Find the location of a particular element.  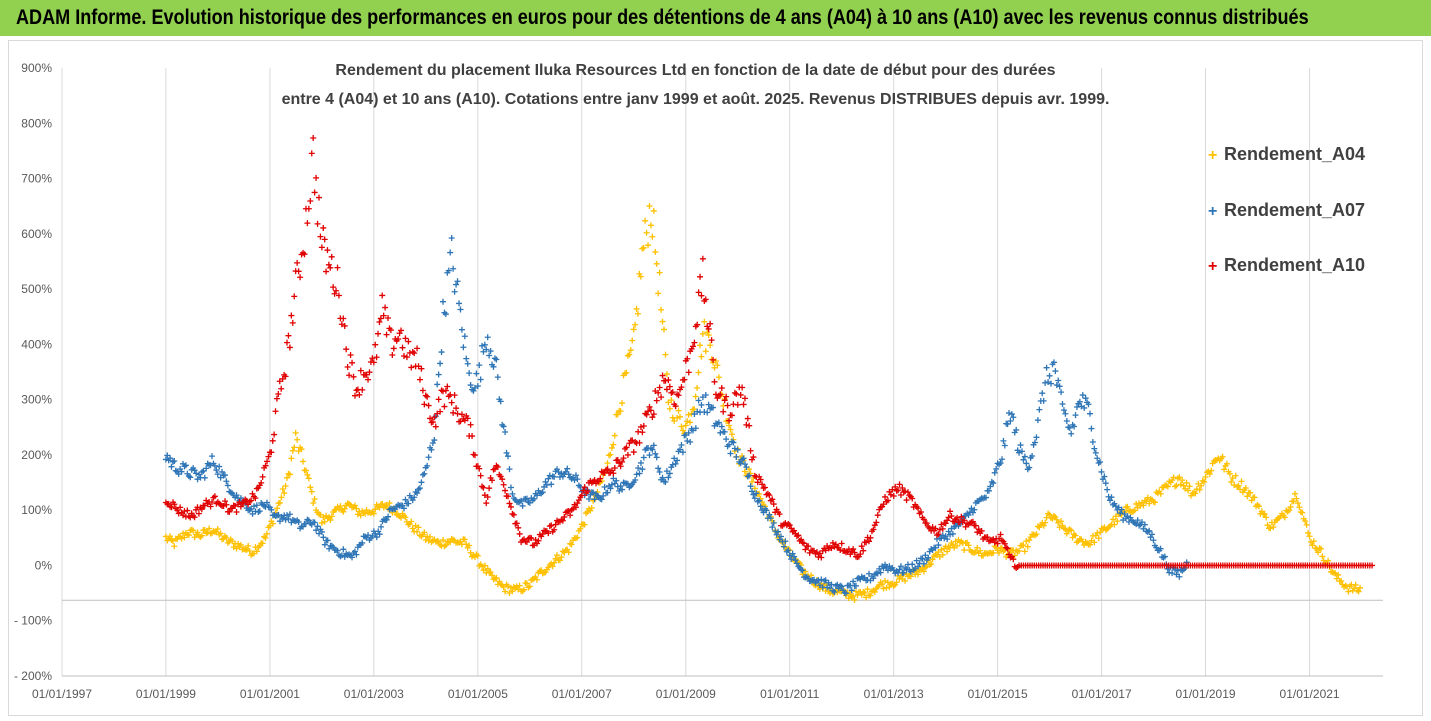

y-tick-label: 800% is located at coordinates (36, 123).